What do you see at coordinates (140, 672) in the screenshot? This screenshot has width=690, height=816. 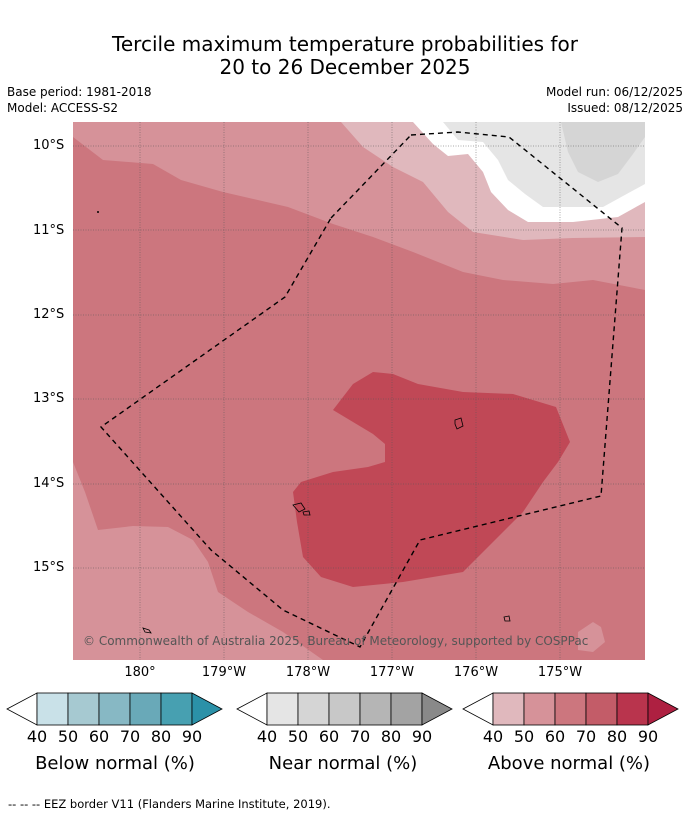 I see `lon-label-180: 180°` at bounding box center [140, 672].